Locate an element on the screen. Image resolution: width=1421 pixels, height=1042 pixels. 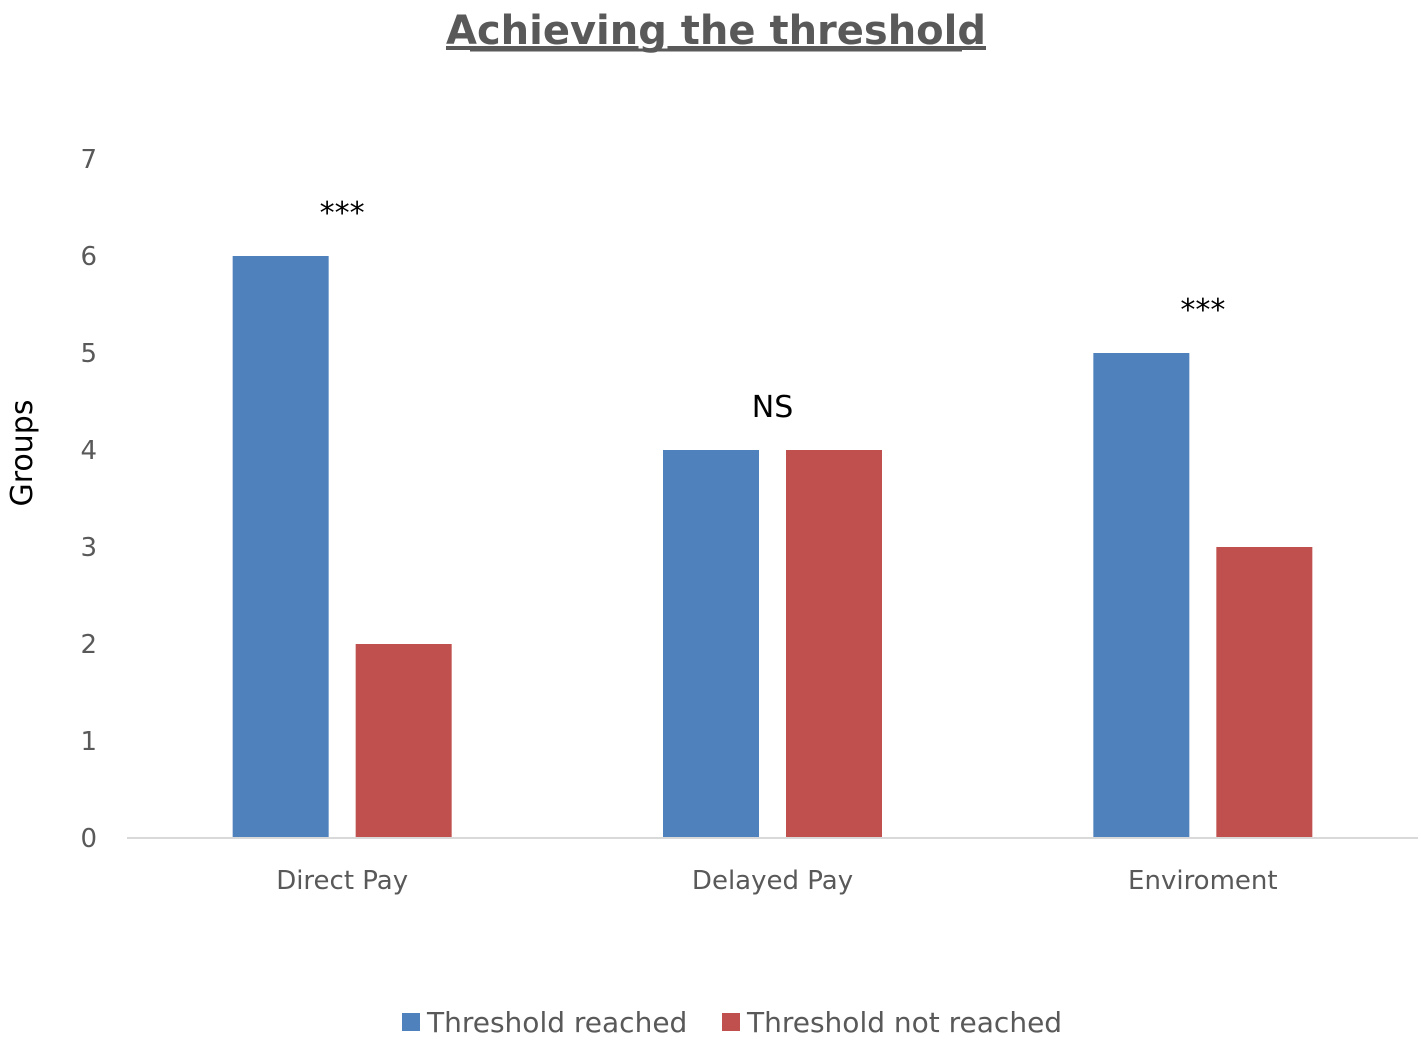
y-tick-label: 6 is located at coordinates (88, 257).